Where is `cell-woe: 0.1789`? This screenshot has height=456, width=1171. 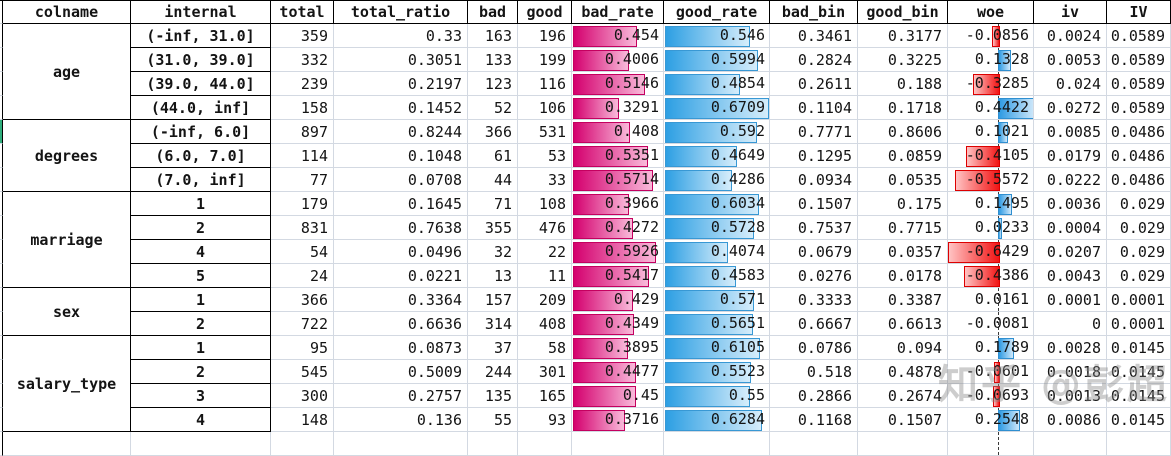
cell-woe: 0.1789 is located at coordinates (991, 348).